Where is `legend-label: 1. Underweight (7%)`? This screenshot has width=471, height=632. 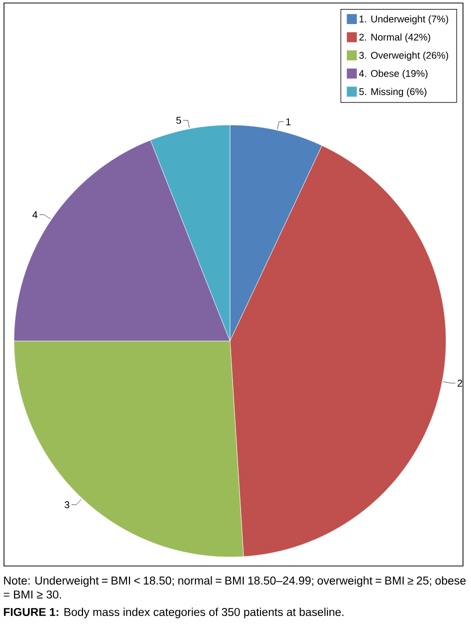
legend-label: 1. Underweight (7%) is located at coordinates (404, 19).